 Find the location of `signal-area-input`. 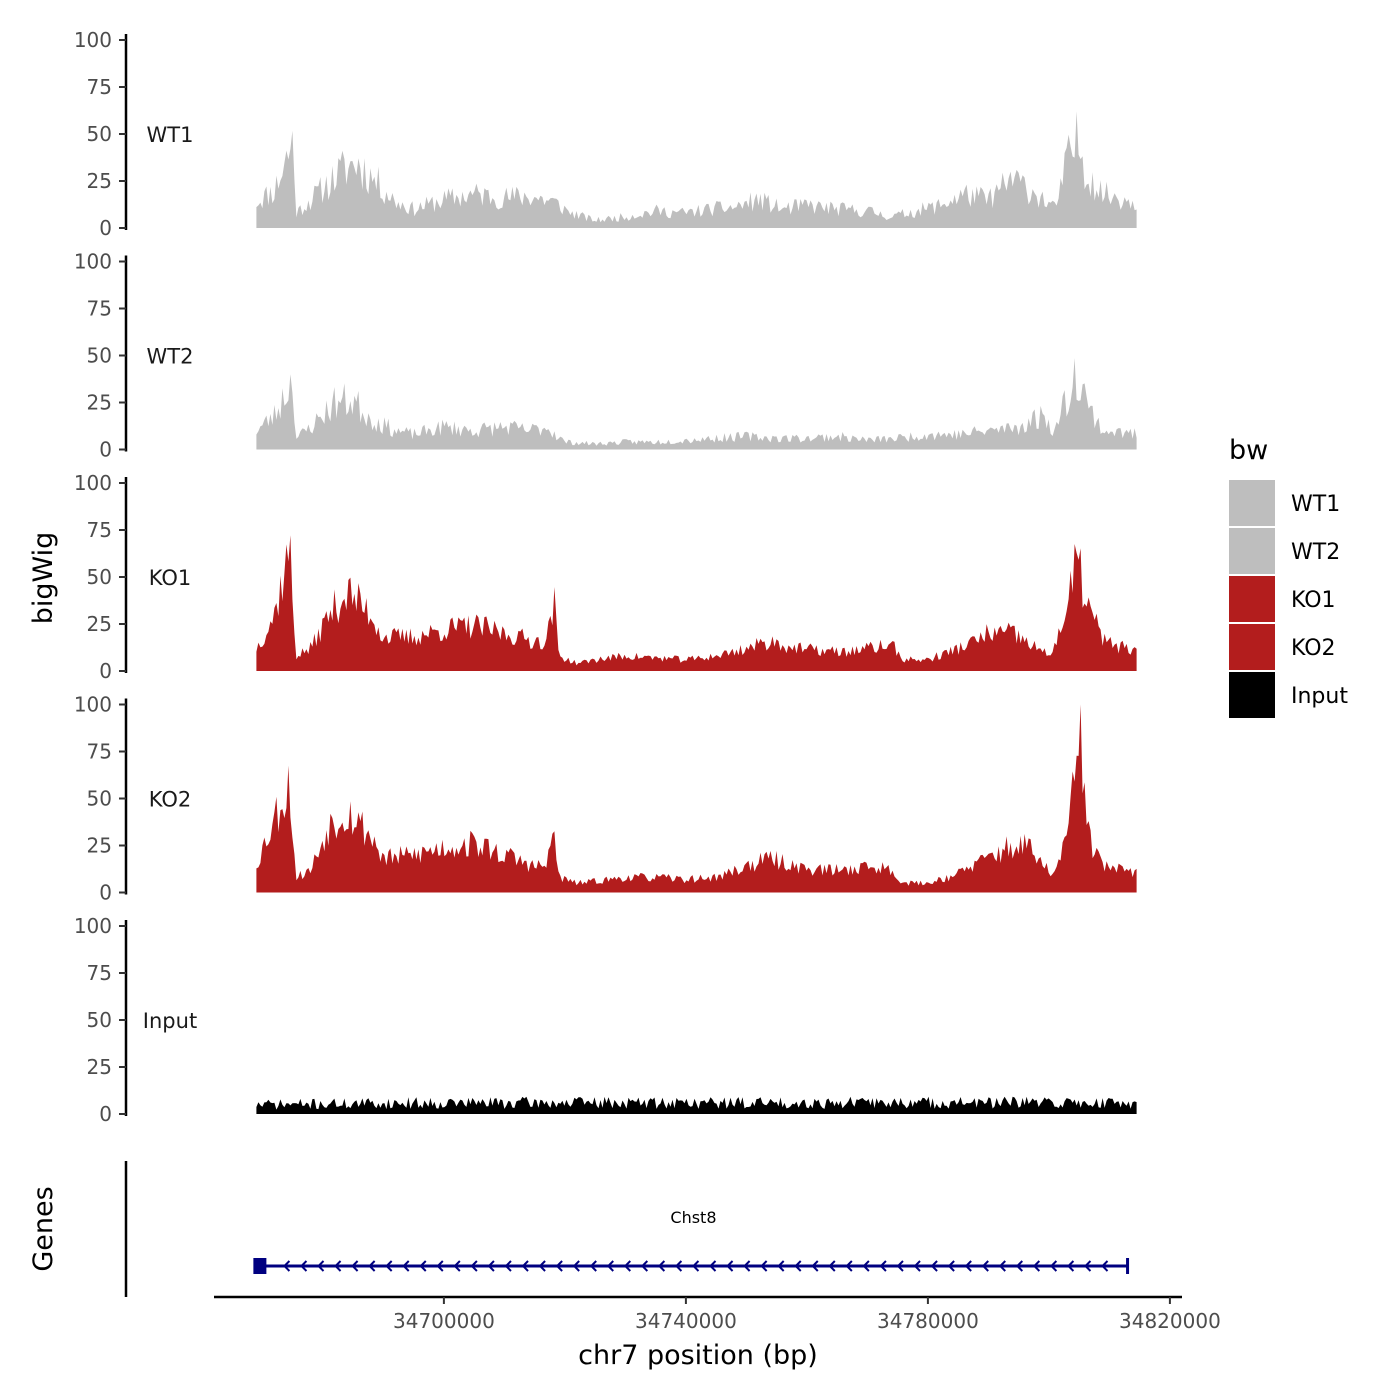

signal-area-input is located at coordinates (696, 1105).